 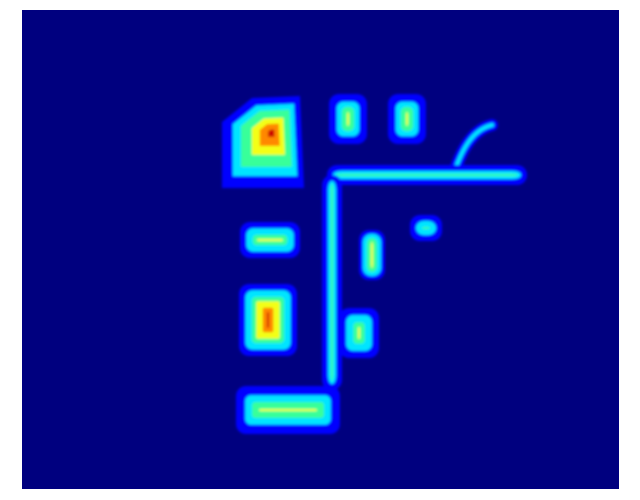 I want to click on top-small-room-b, so click(x=407, y=119).